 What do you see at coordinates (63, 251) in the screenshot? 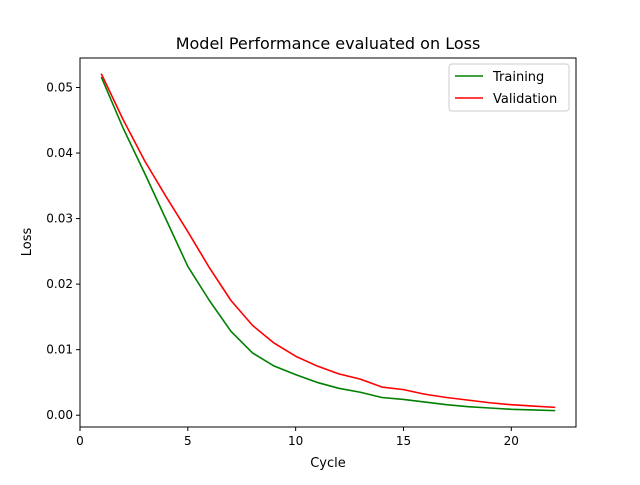
I see `y-axis-ticks: 0.00 0.01 0.02 0.03 0.04 0.05` at bounding box center [63, 251].